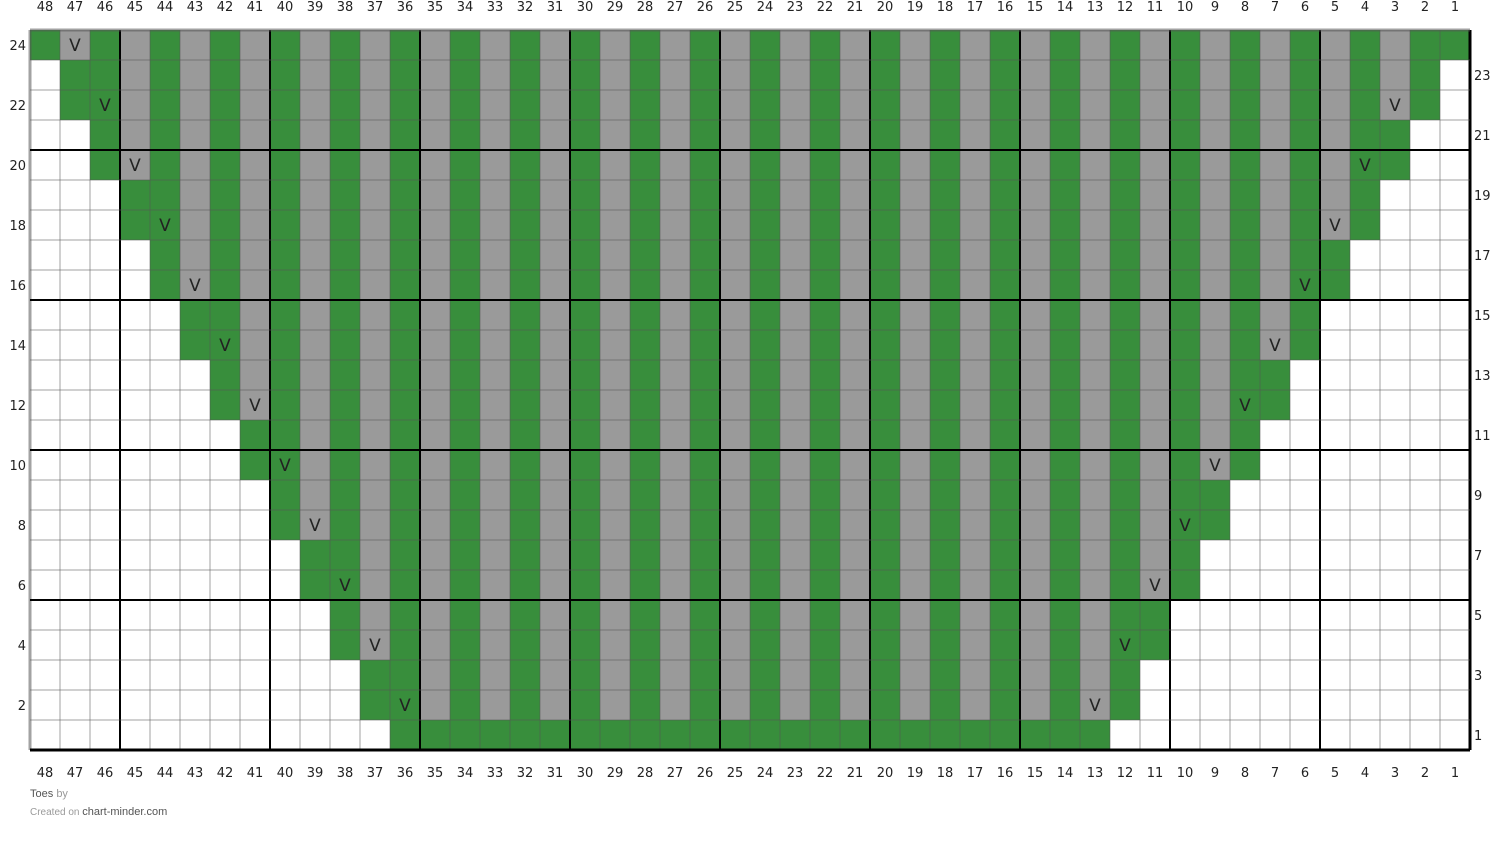  Describe the element at coordinates (225, 7) in the screenshot. I see `column-label-top: 42` at that location.